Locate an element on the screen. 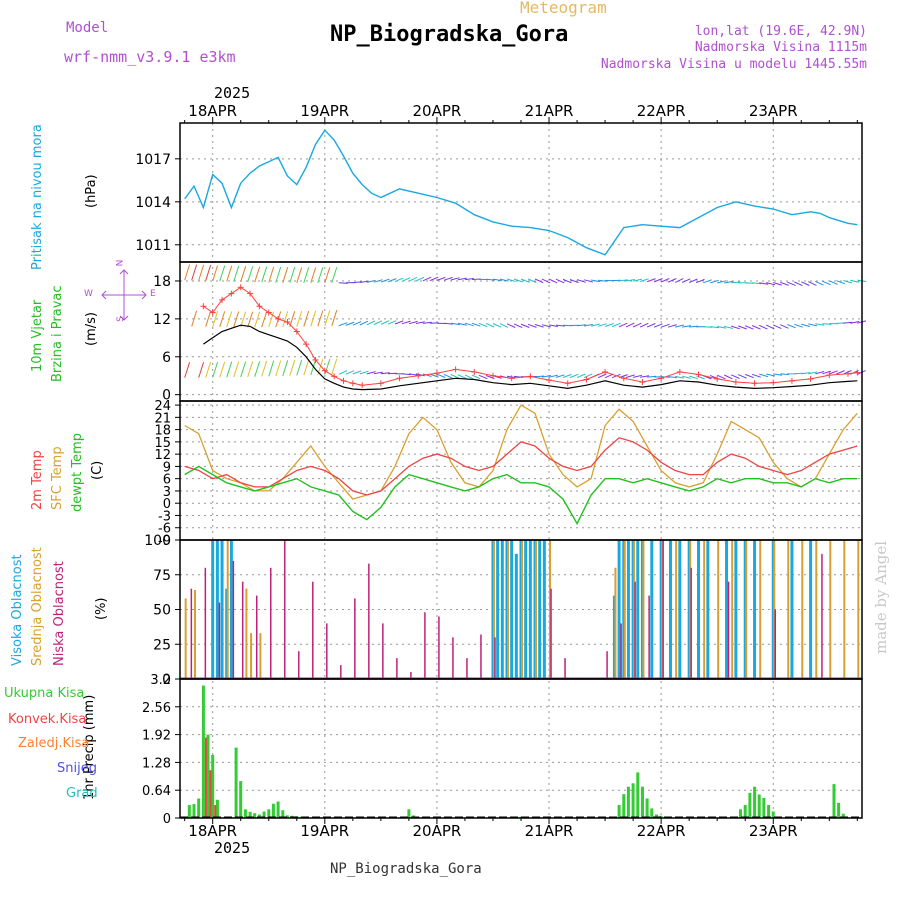 The height and width of the screenshot is (900, 900). wind-ytick-label: 6 is located at coordinates (166, 358).